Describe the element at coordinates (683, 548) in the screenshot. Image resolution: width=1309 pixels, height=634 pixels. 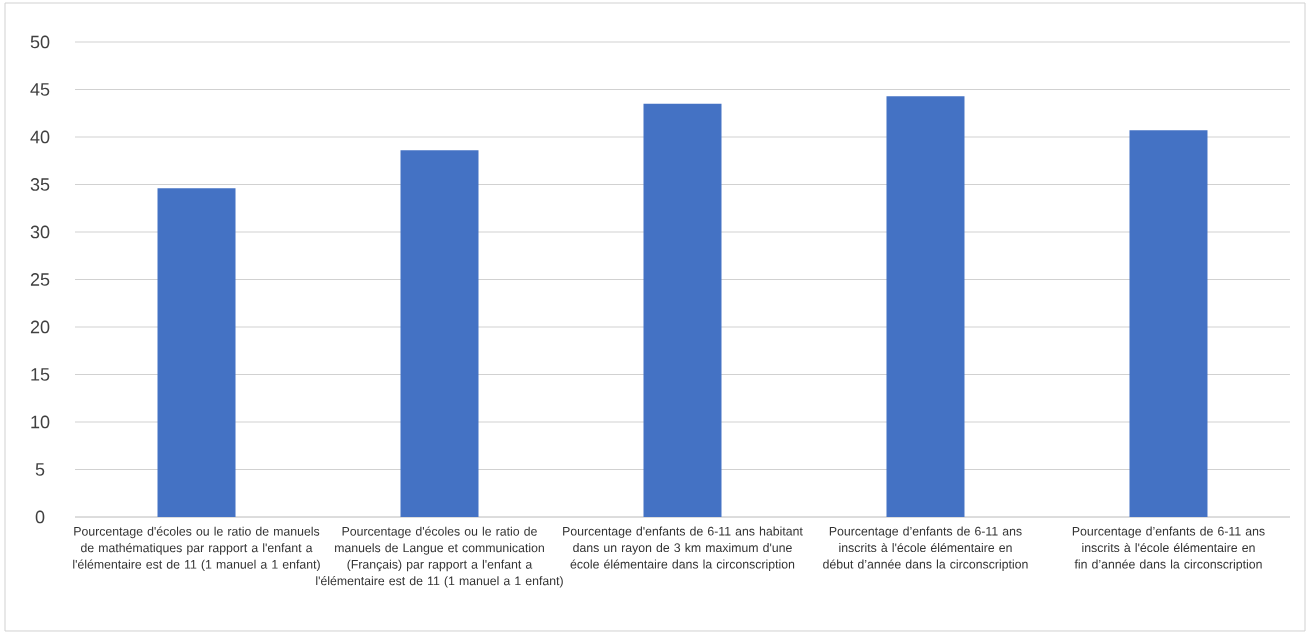
I see `x-tick-label: Pourcentage d'enfants de 6-11 ans habitant dans un rayon de 3 km maximum d'une école élémentaire dans la circonscription` at that location.